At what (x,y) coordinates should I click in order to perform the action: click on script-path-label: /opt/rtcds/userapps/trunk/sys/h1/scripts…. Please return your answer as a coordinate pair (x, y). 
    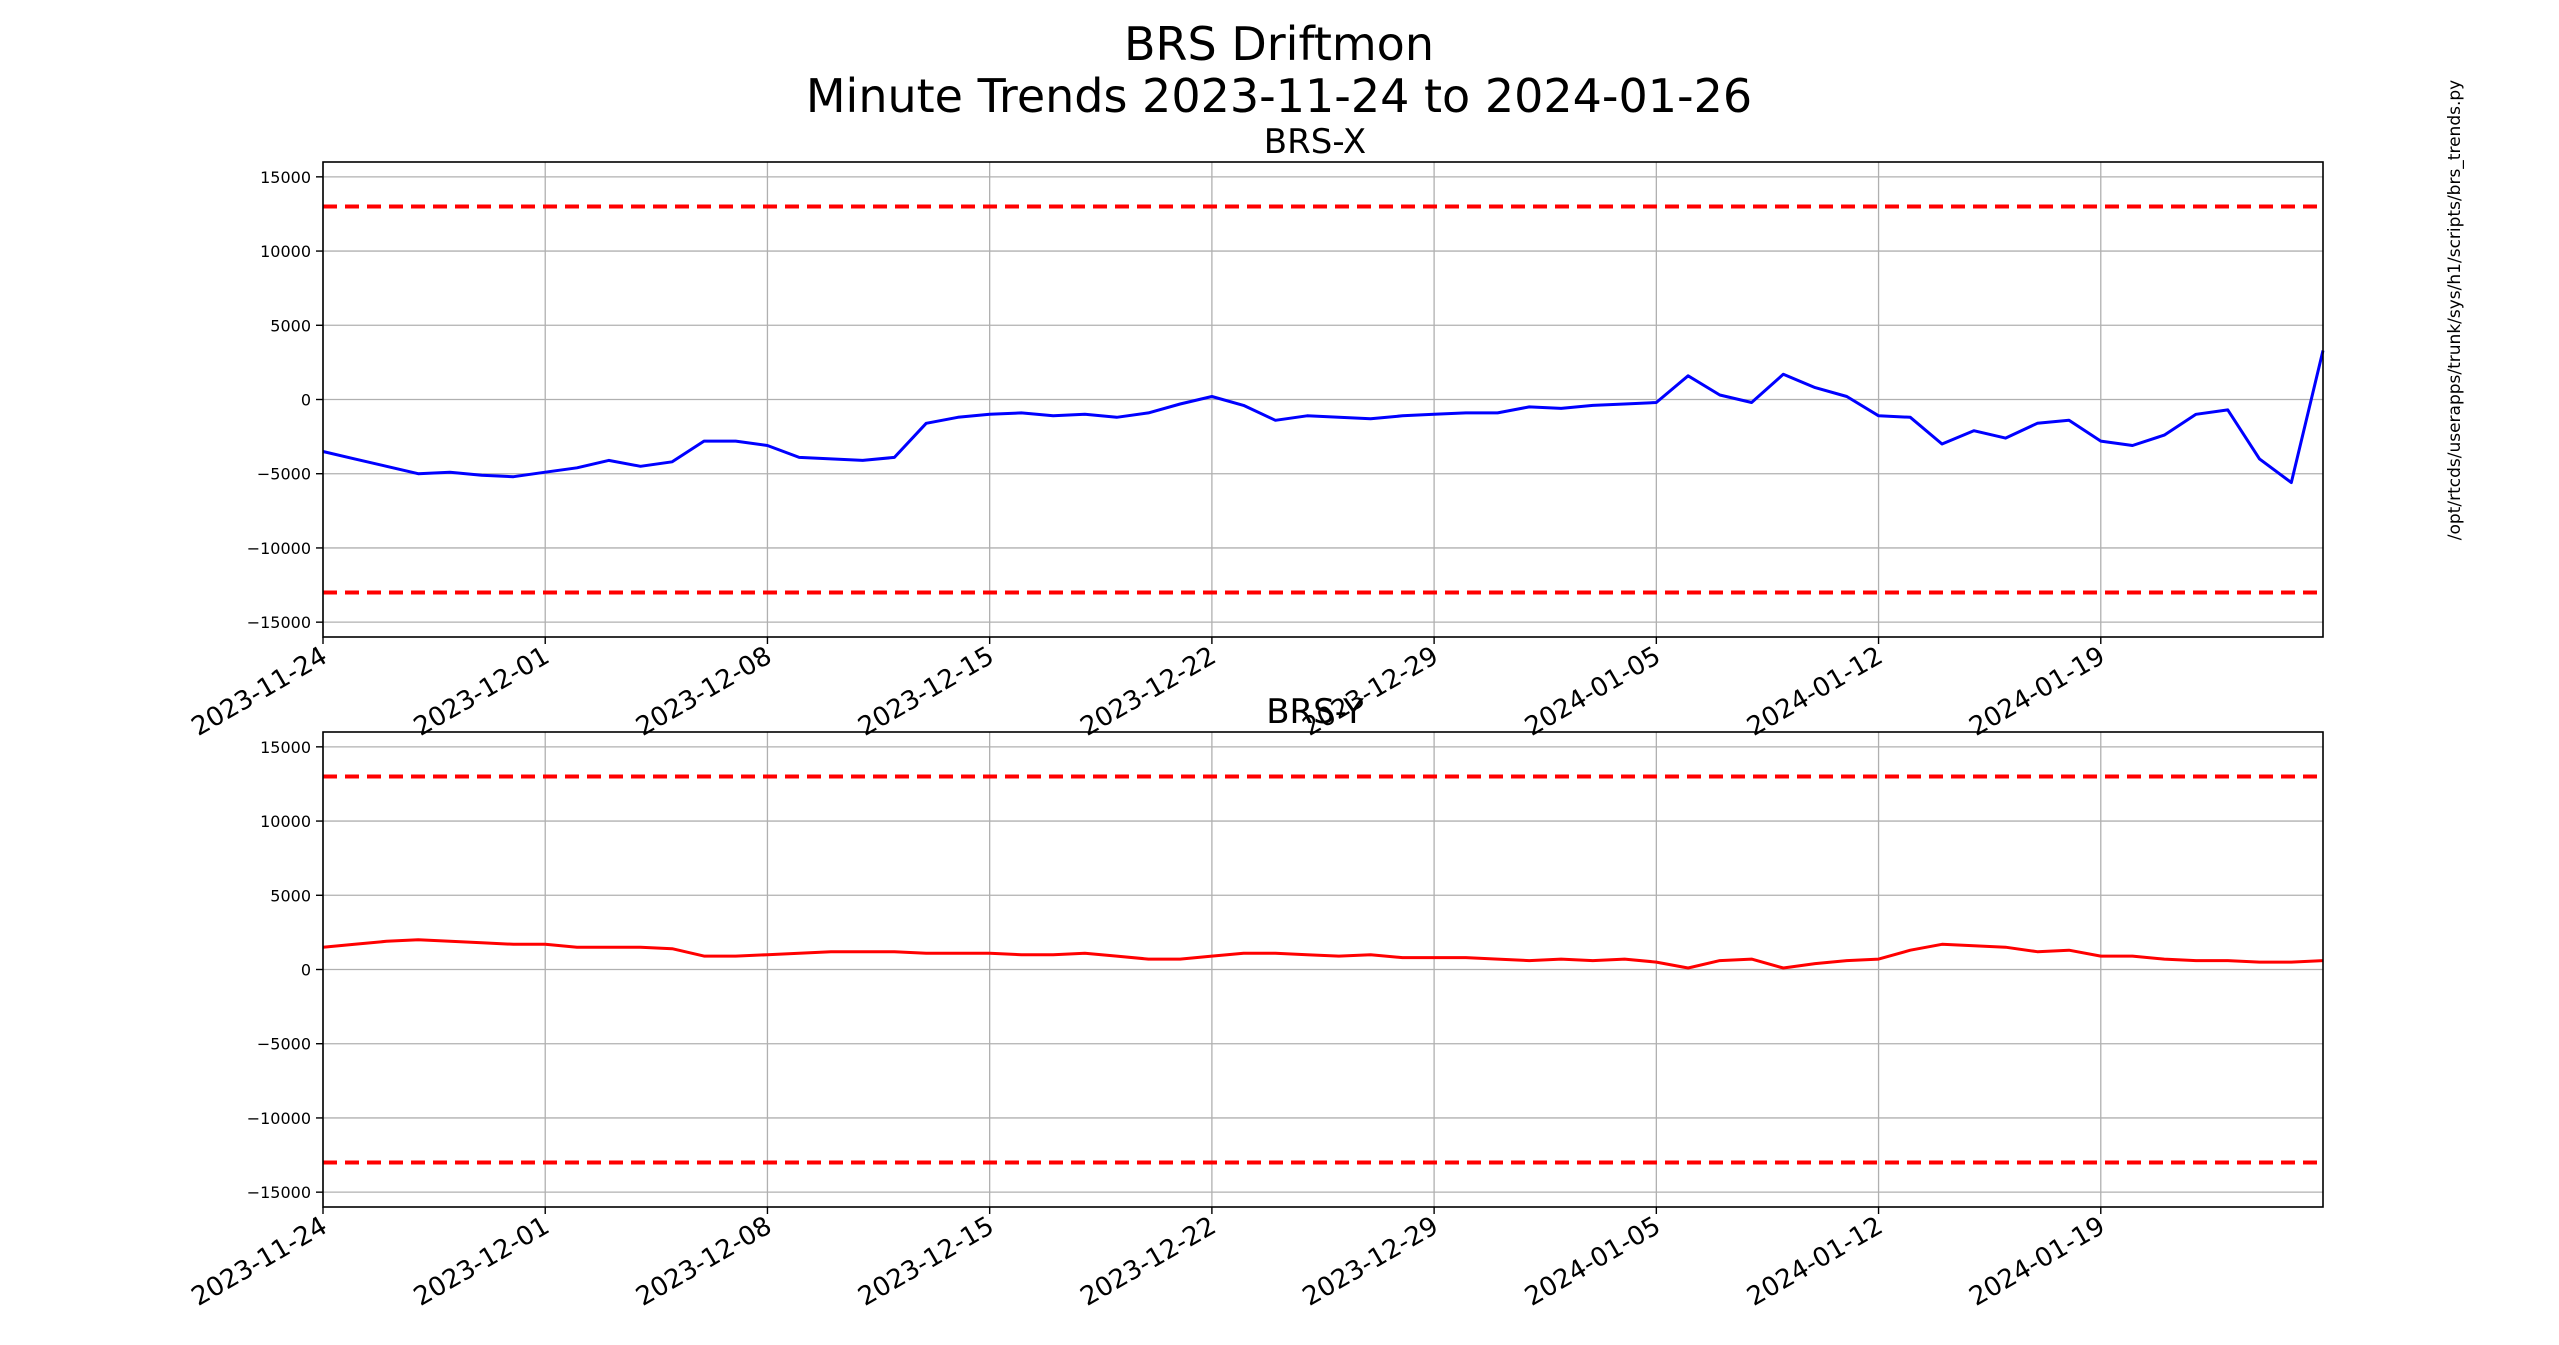
    Looking at the image, I should click on (2455, 310).